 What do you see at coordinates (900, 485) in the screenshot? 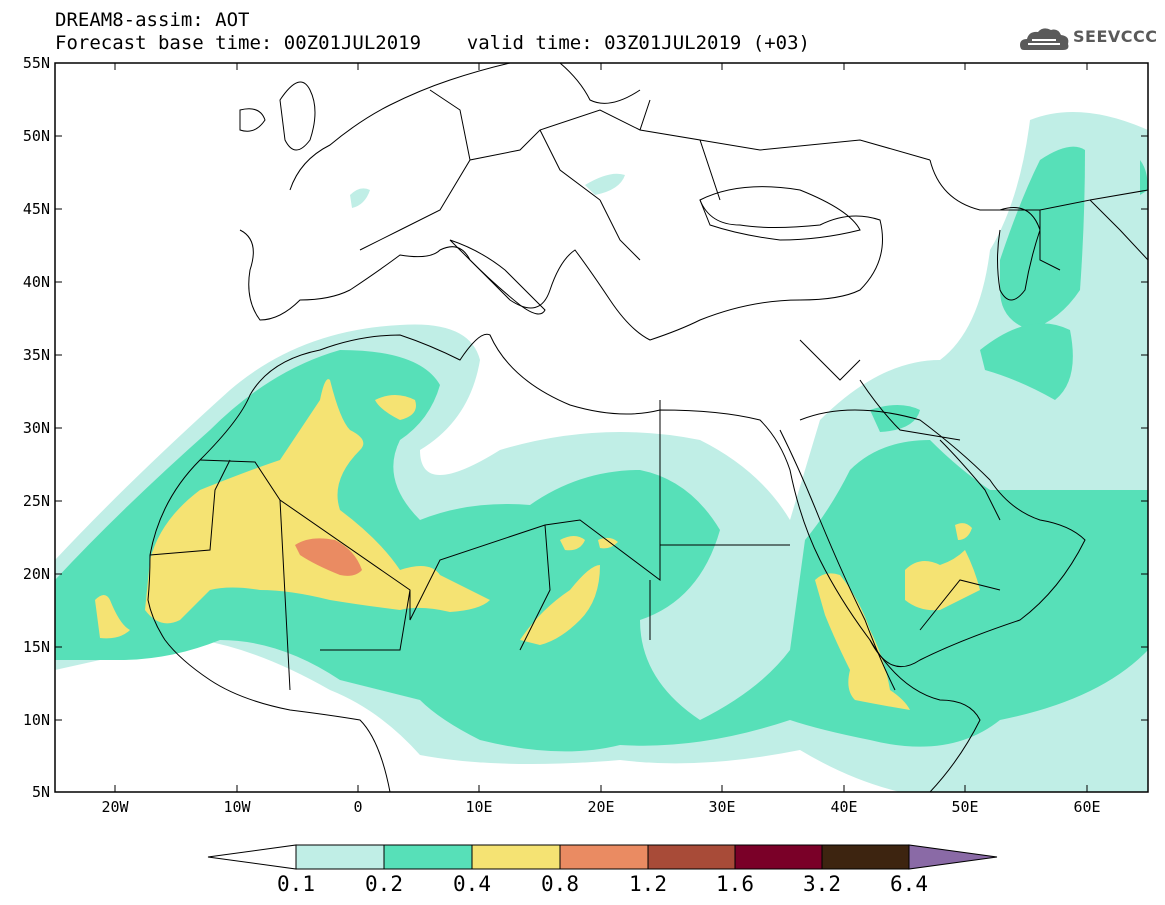
I see `middle-east-borders` at bounding box center [900, 485].